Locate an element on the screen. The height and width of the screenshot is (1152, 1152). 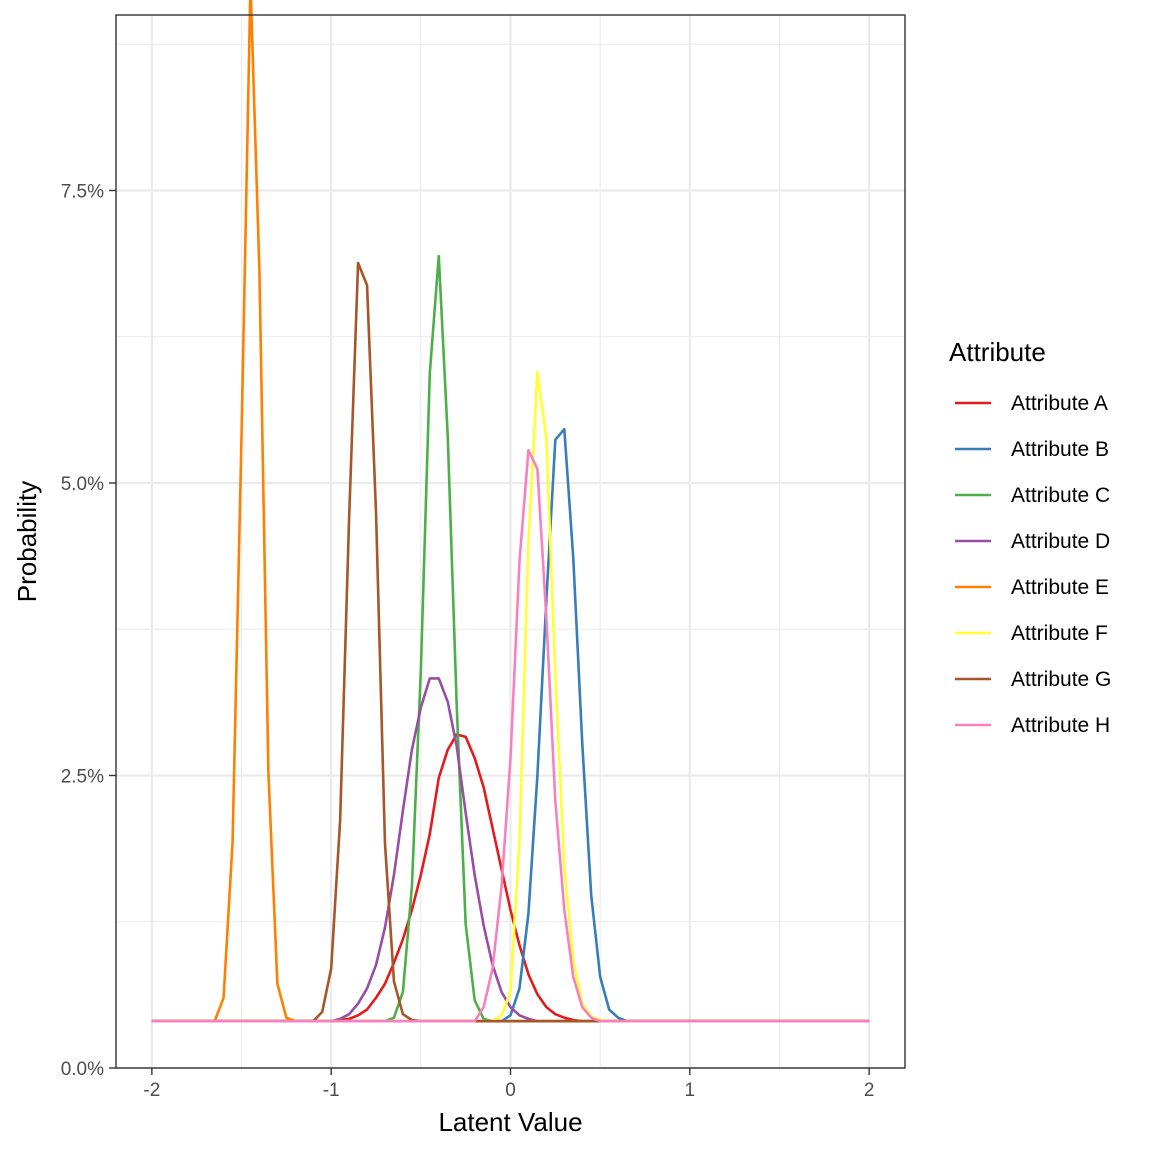
legend-label-attribute-f: Attribute F is located at coordinates (1059, 633).